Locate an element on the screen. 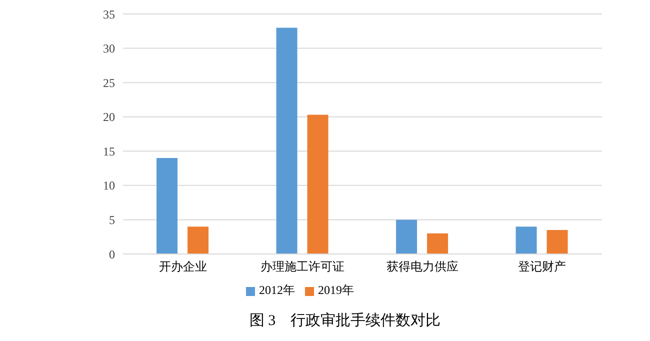  x-tick-label: 获得电力供应 is located at coordinates (422, 267).